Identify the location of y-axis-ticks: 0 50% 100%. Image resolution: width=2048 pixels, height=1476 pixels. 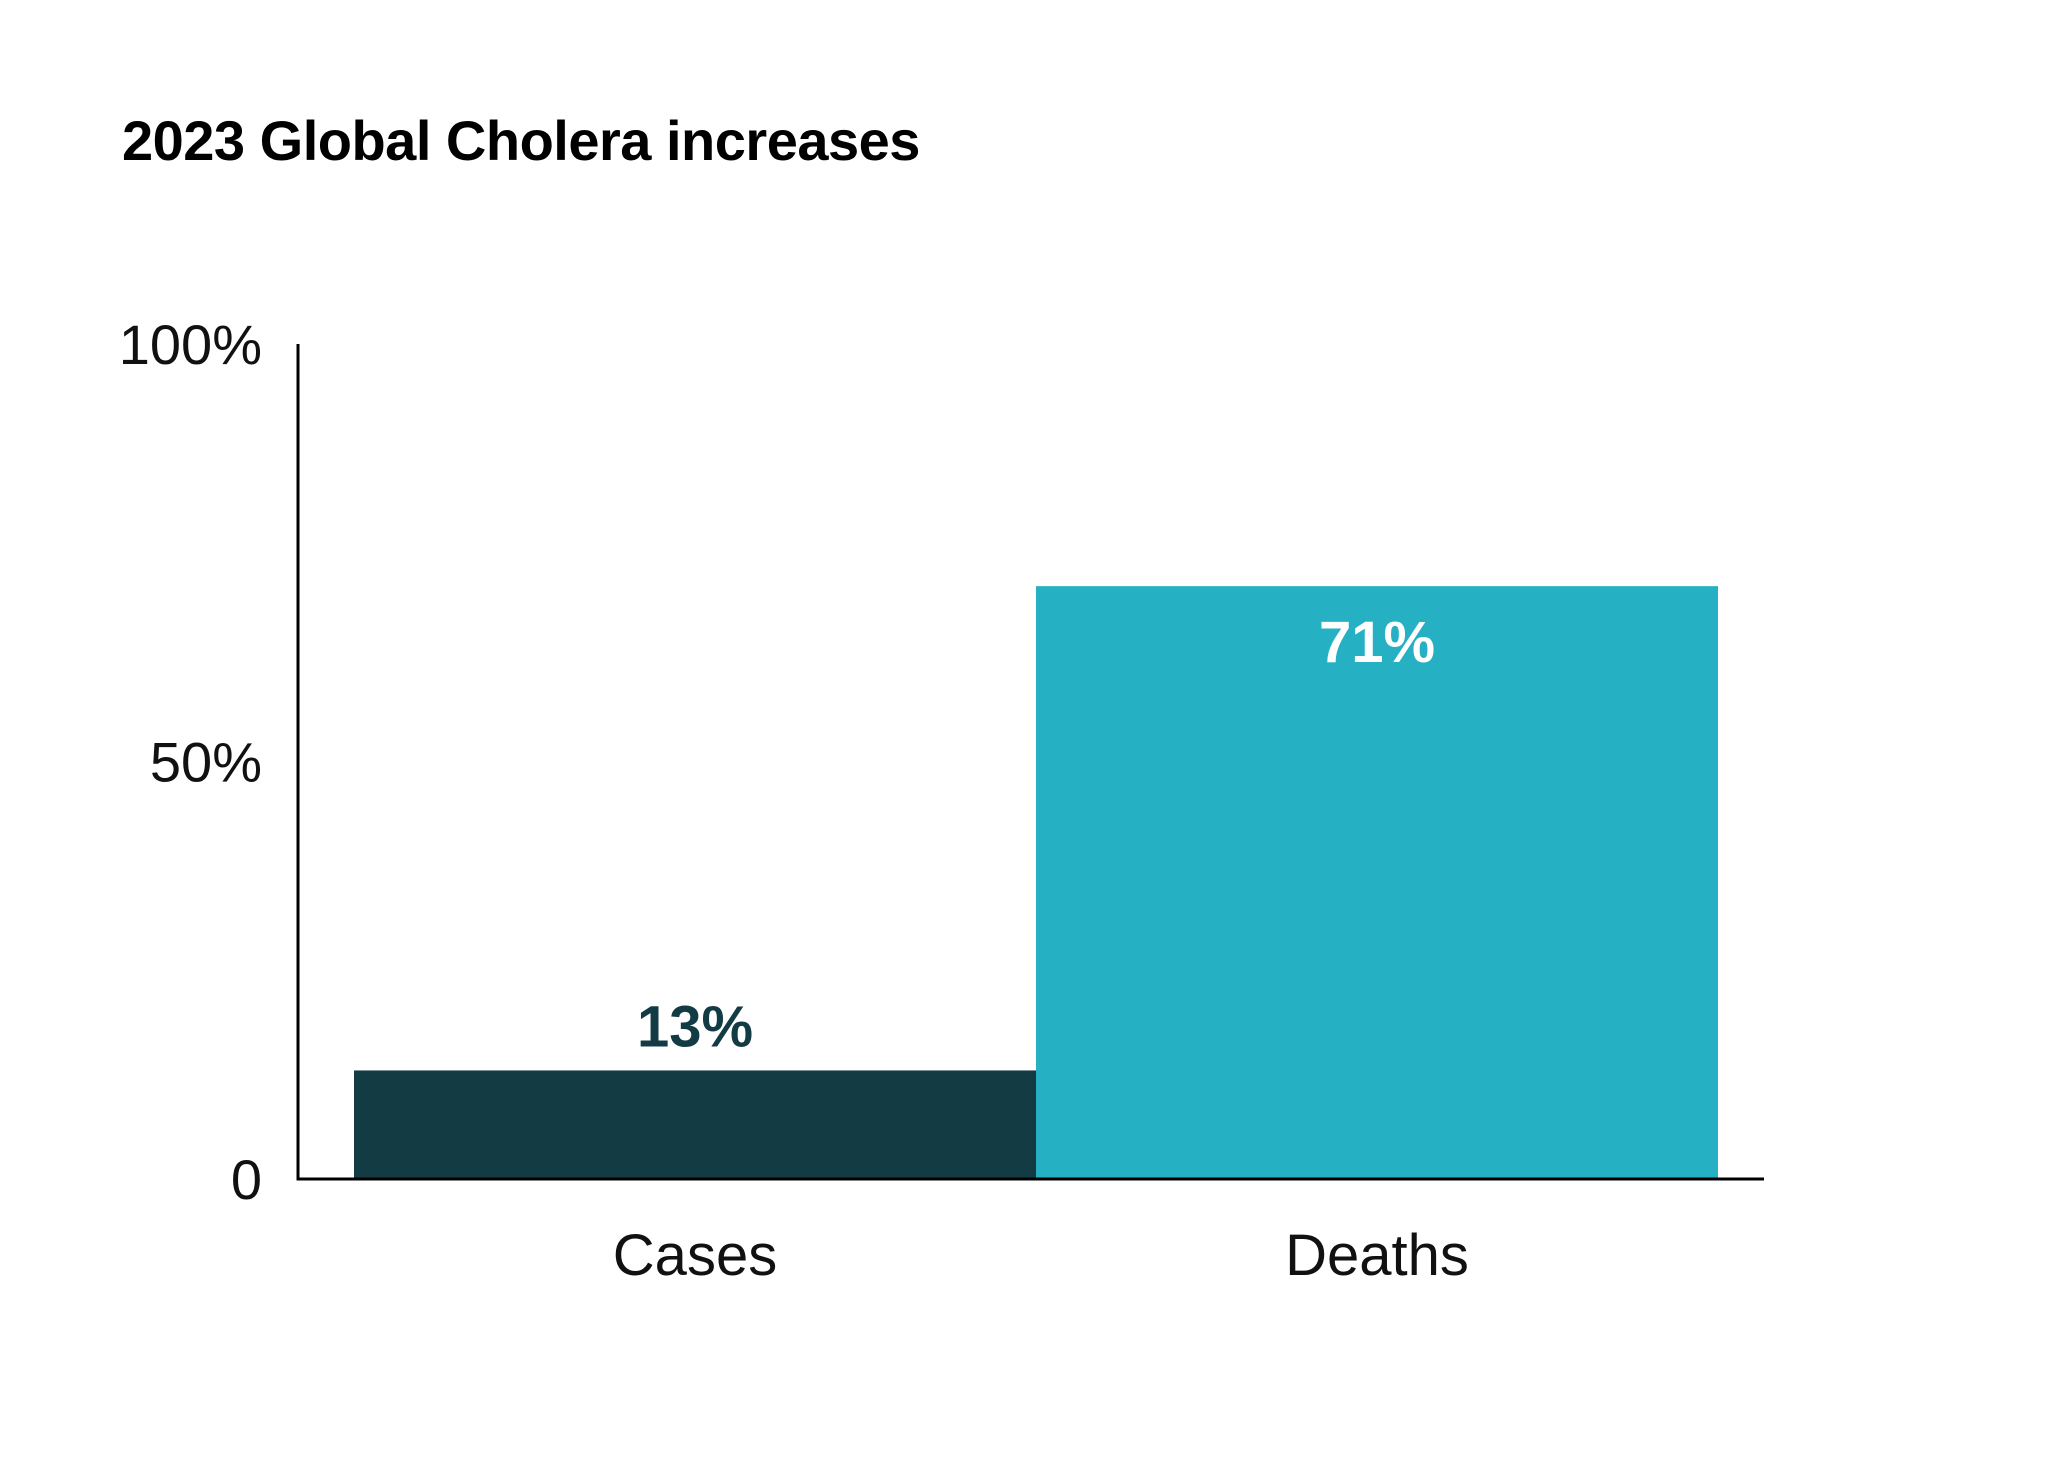
(190, 762).